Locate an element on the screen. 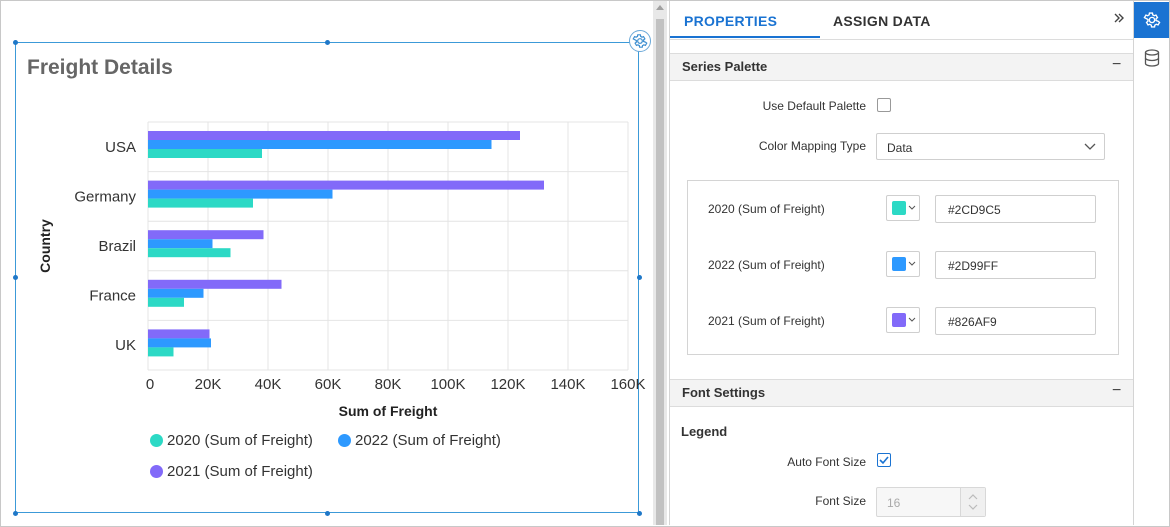  x-tick-label: 140K is located at coordinates (567, 384).